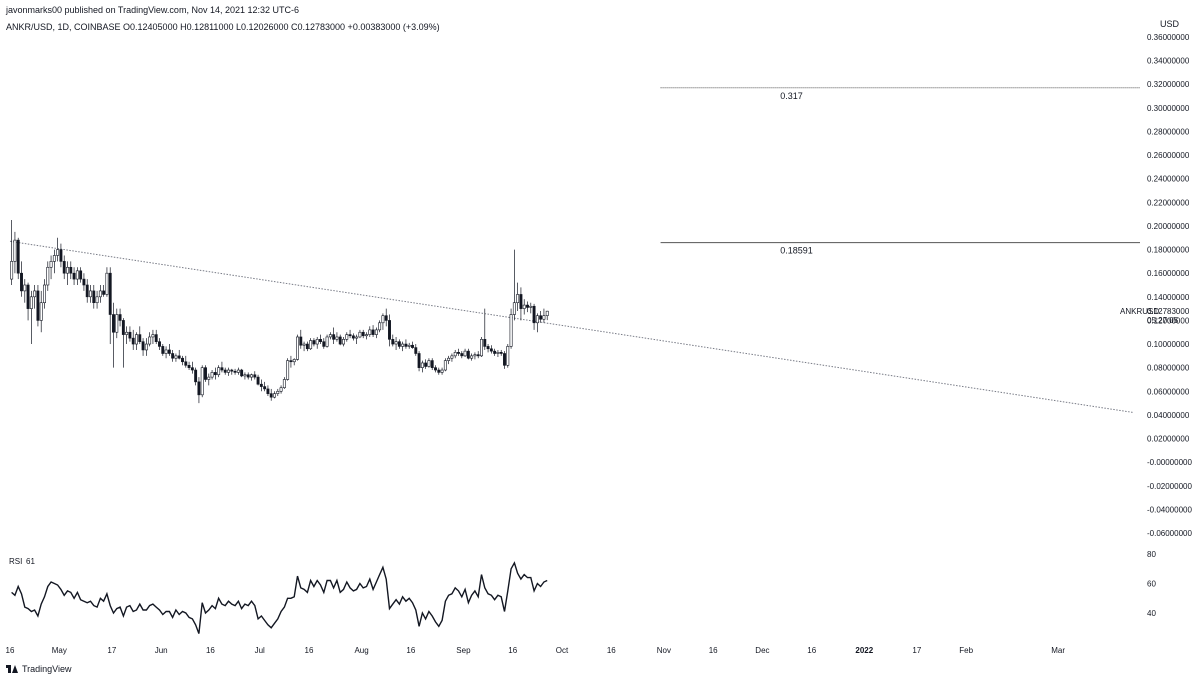 The image size is (1200, 680). I want to click on tradingview-brand: TradingView, so click(39, 669).